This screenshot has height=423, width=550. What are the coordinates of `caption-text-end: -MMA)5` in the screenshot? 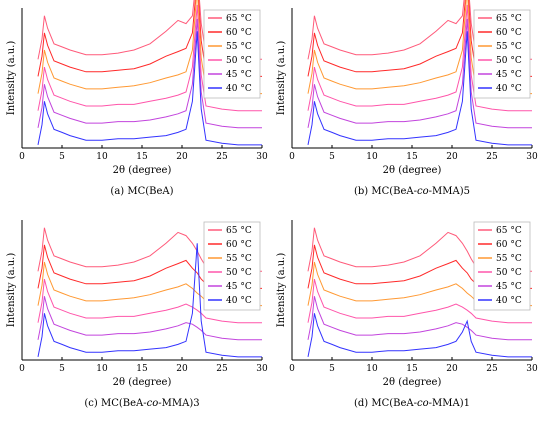 It's located at (449, 191).